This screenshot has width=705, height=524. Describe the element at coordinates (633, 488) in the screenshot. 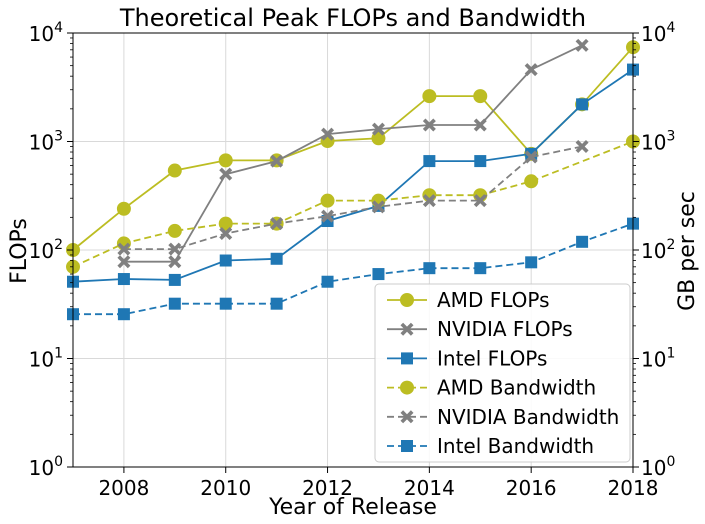

I see `x-tick-label: 2018` at that location.